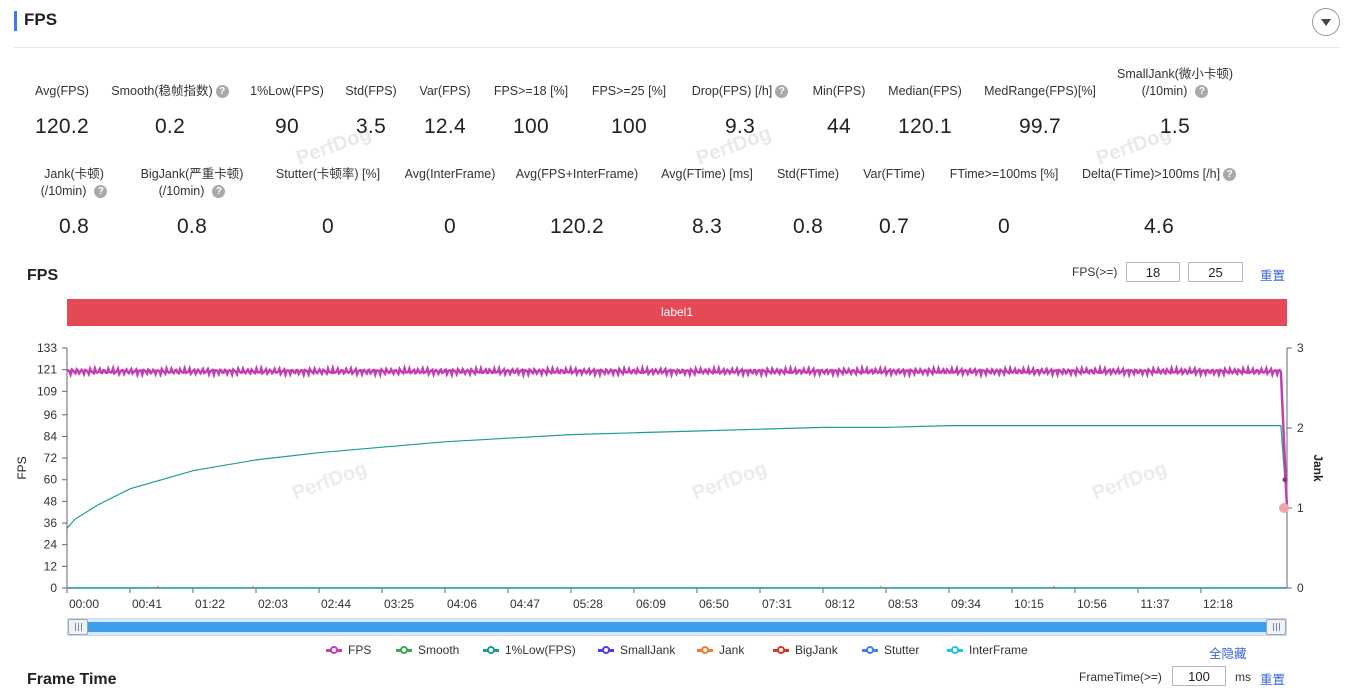  What do you see at coordinates (1318, 468) in the screenshot?
I see `y2-axis-title: Jank` at bounding box center [1318, 468].